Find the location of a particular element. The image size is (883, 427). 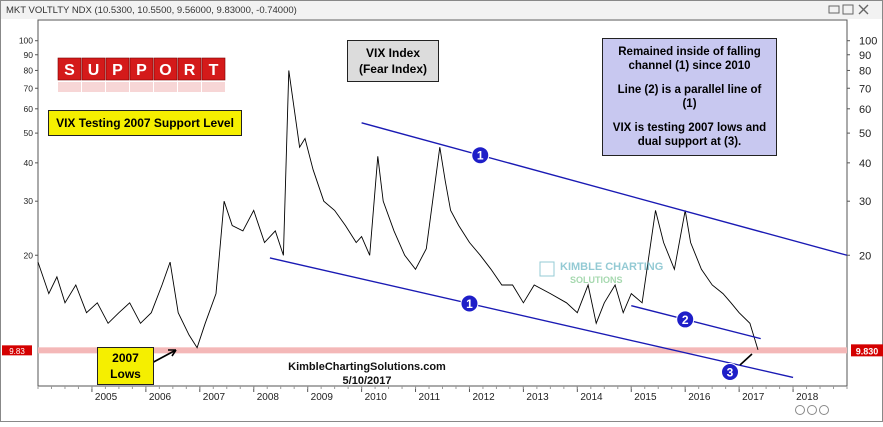

x-tick-label: 2015 is located at coordinates (645, 397).